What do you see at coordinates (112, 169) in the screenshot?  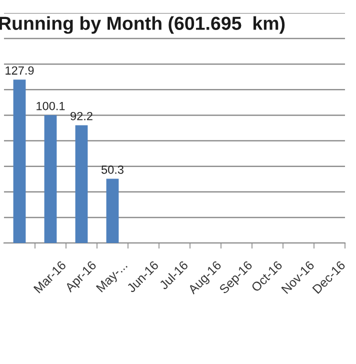 I see `data-label: 50.3` at bounding box center [112, 169].